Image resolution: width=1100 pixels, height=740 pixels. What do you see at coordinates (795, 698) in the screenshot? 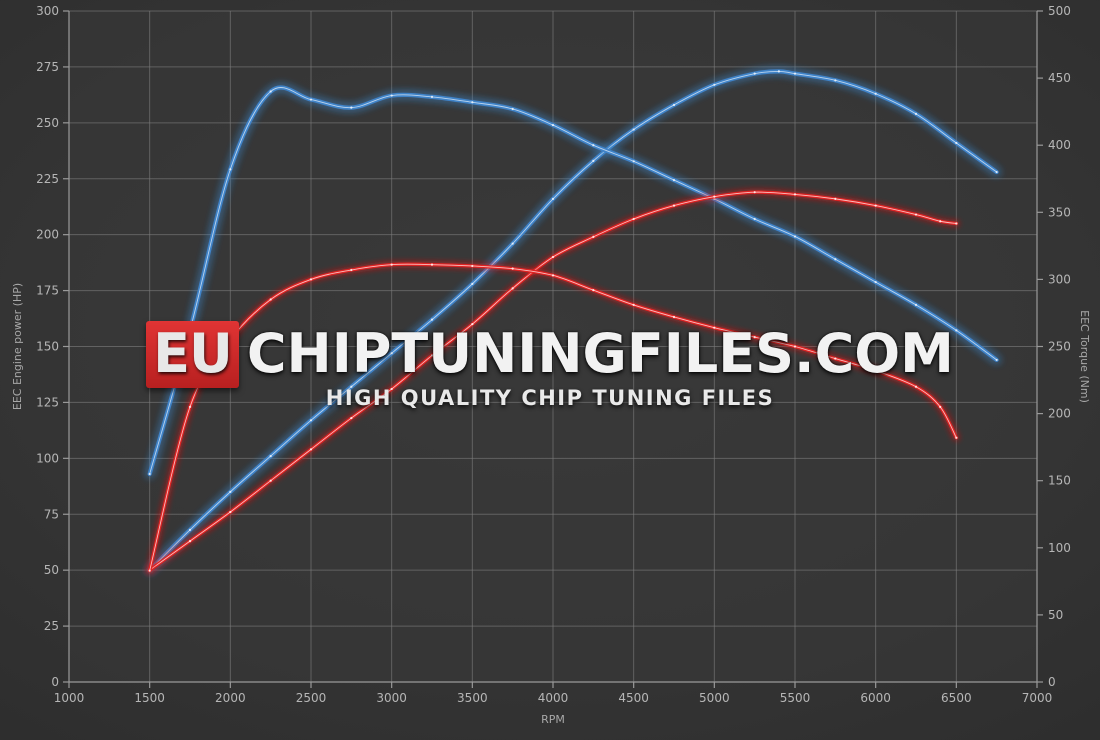
I see `svg-text: 5500` at bounding box center [795, 698].